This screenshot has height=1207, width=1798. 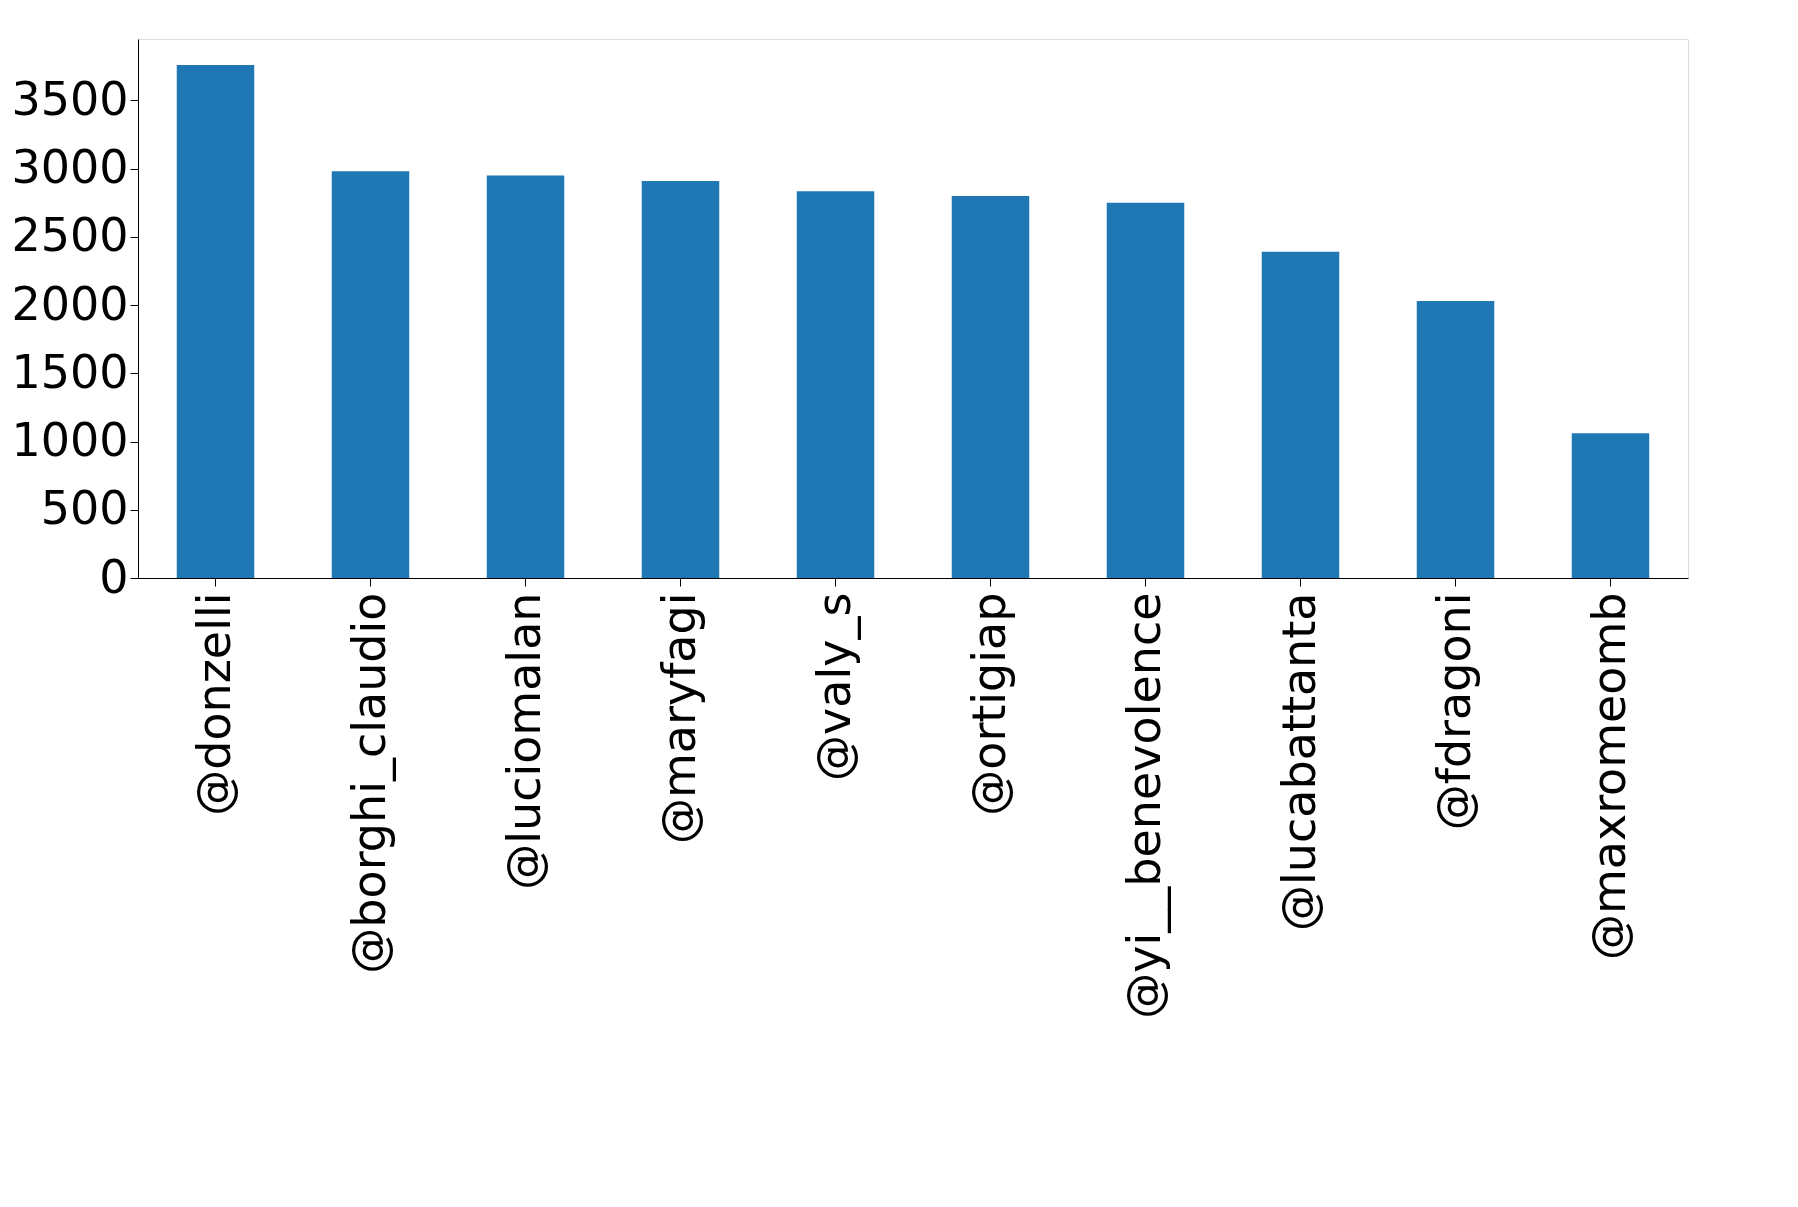 I want to click on y-tick-label: 1500, so click(x=70, y=371).